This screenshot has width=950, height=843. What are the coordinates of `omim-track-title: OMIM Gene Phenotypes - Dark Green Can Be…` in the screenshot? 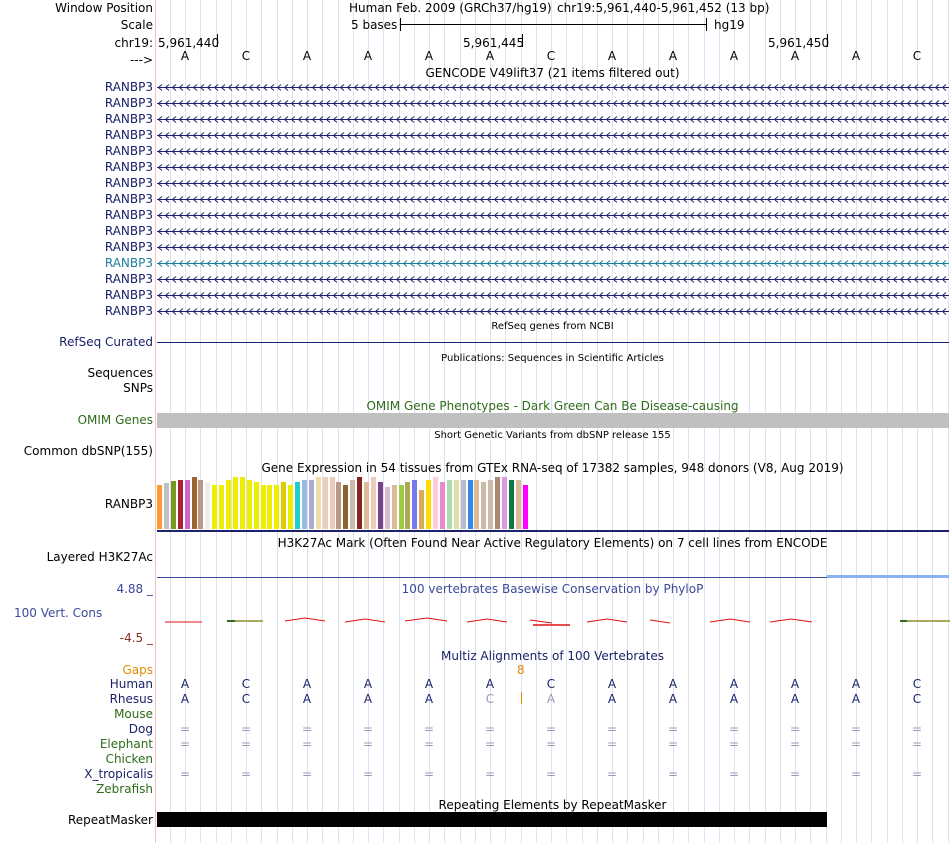 It's located at (552, 406).